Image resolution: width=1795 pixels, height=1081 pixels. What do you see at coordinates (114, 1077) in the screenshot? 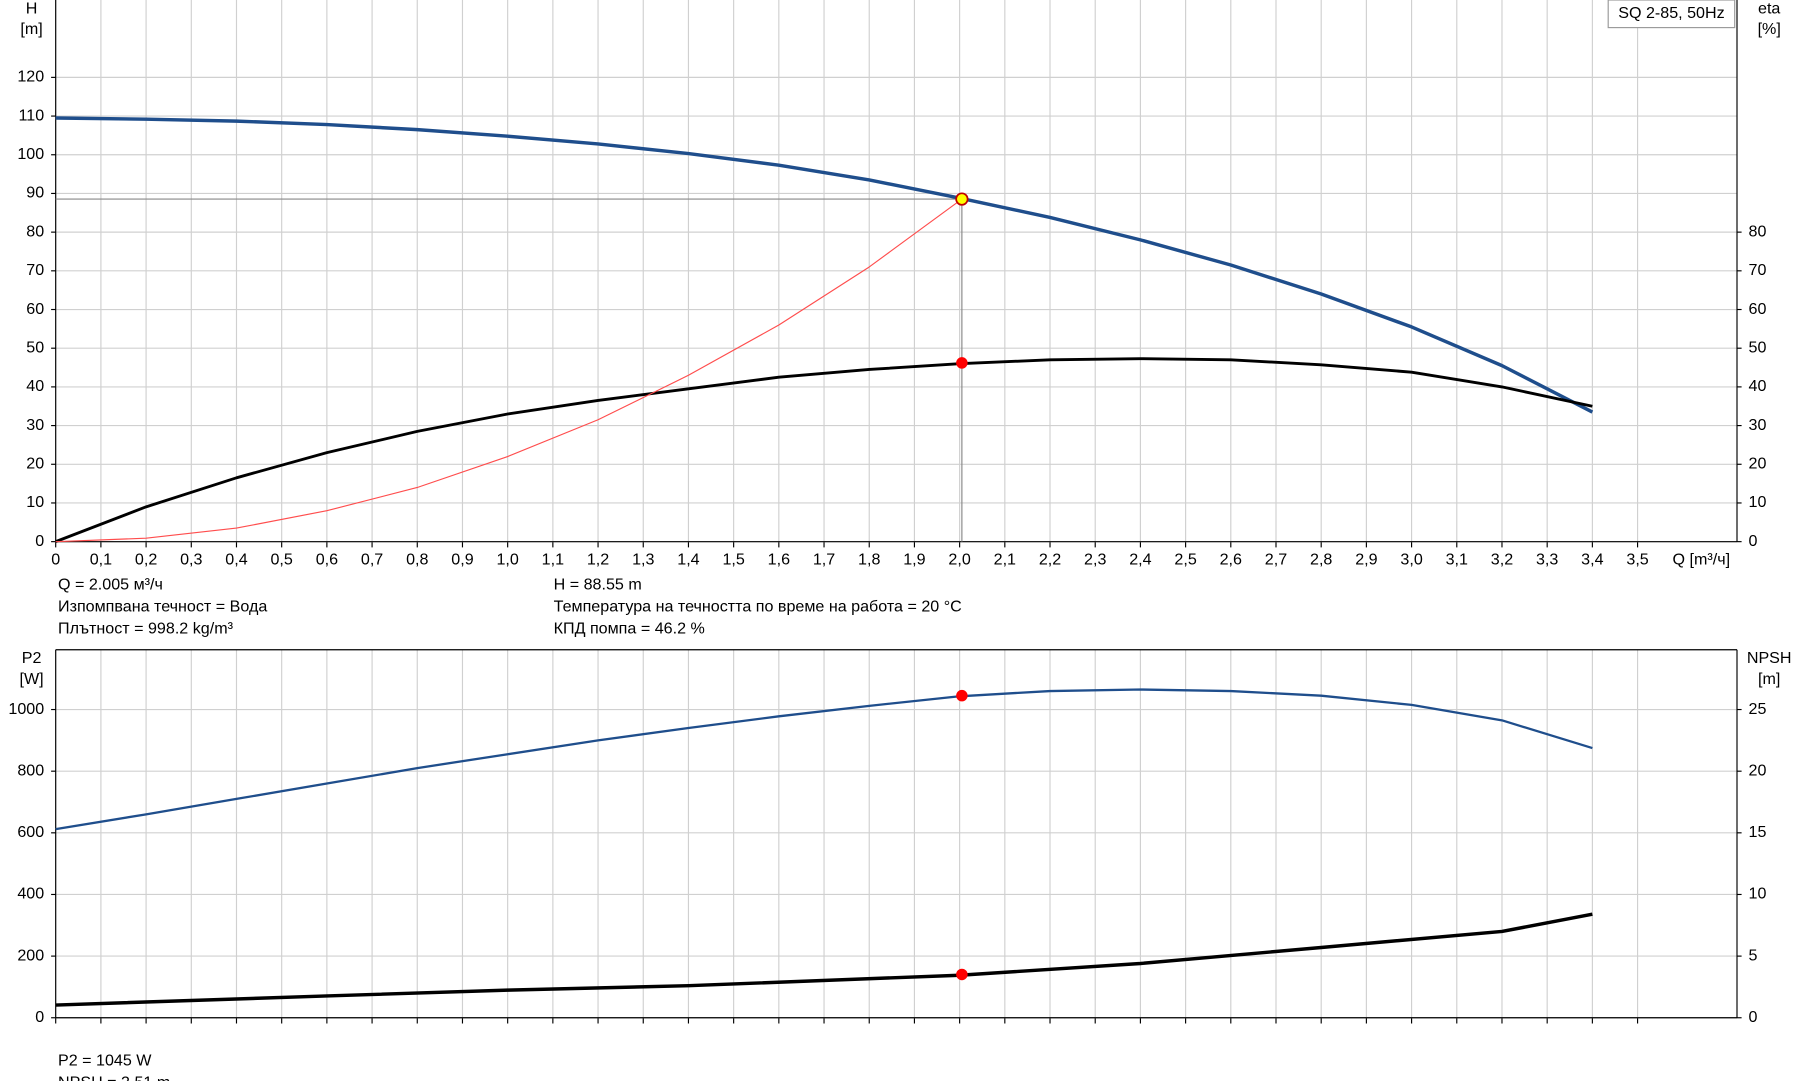
I see `note: NPSH = 3.51 m` at bounding box center [114, 1077].